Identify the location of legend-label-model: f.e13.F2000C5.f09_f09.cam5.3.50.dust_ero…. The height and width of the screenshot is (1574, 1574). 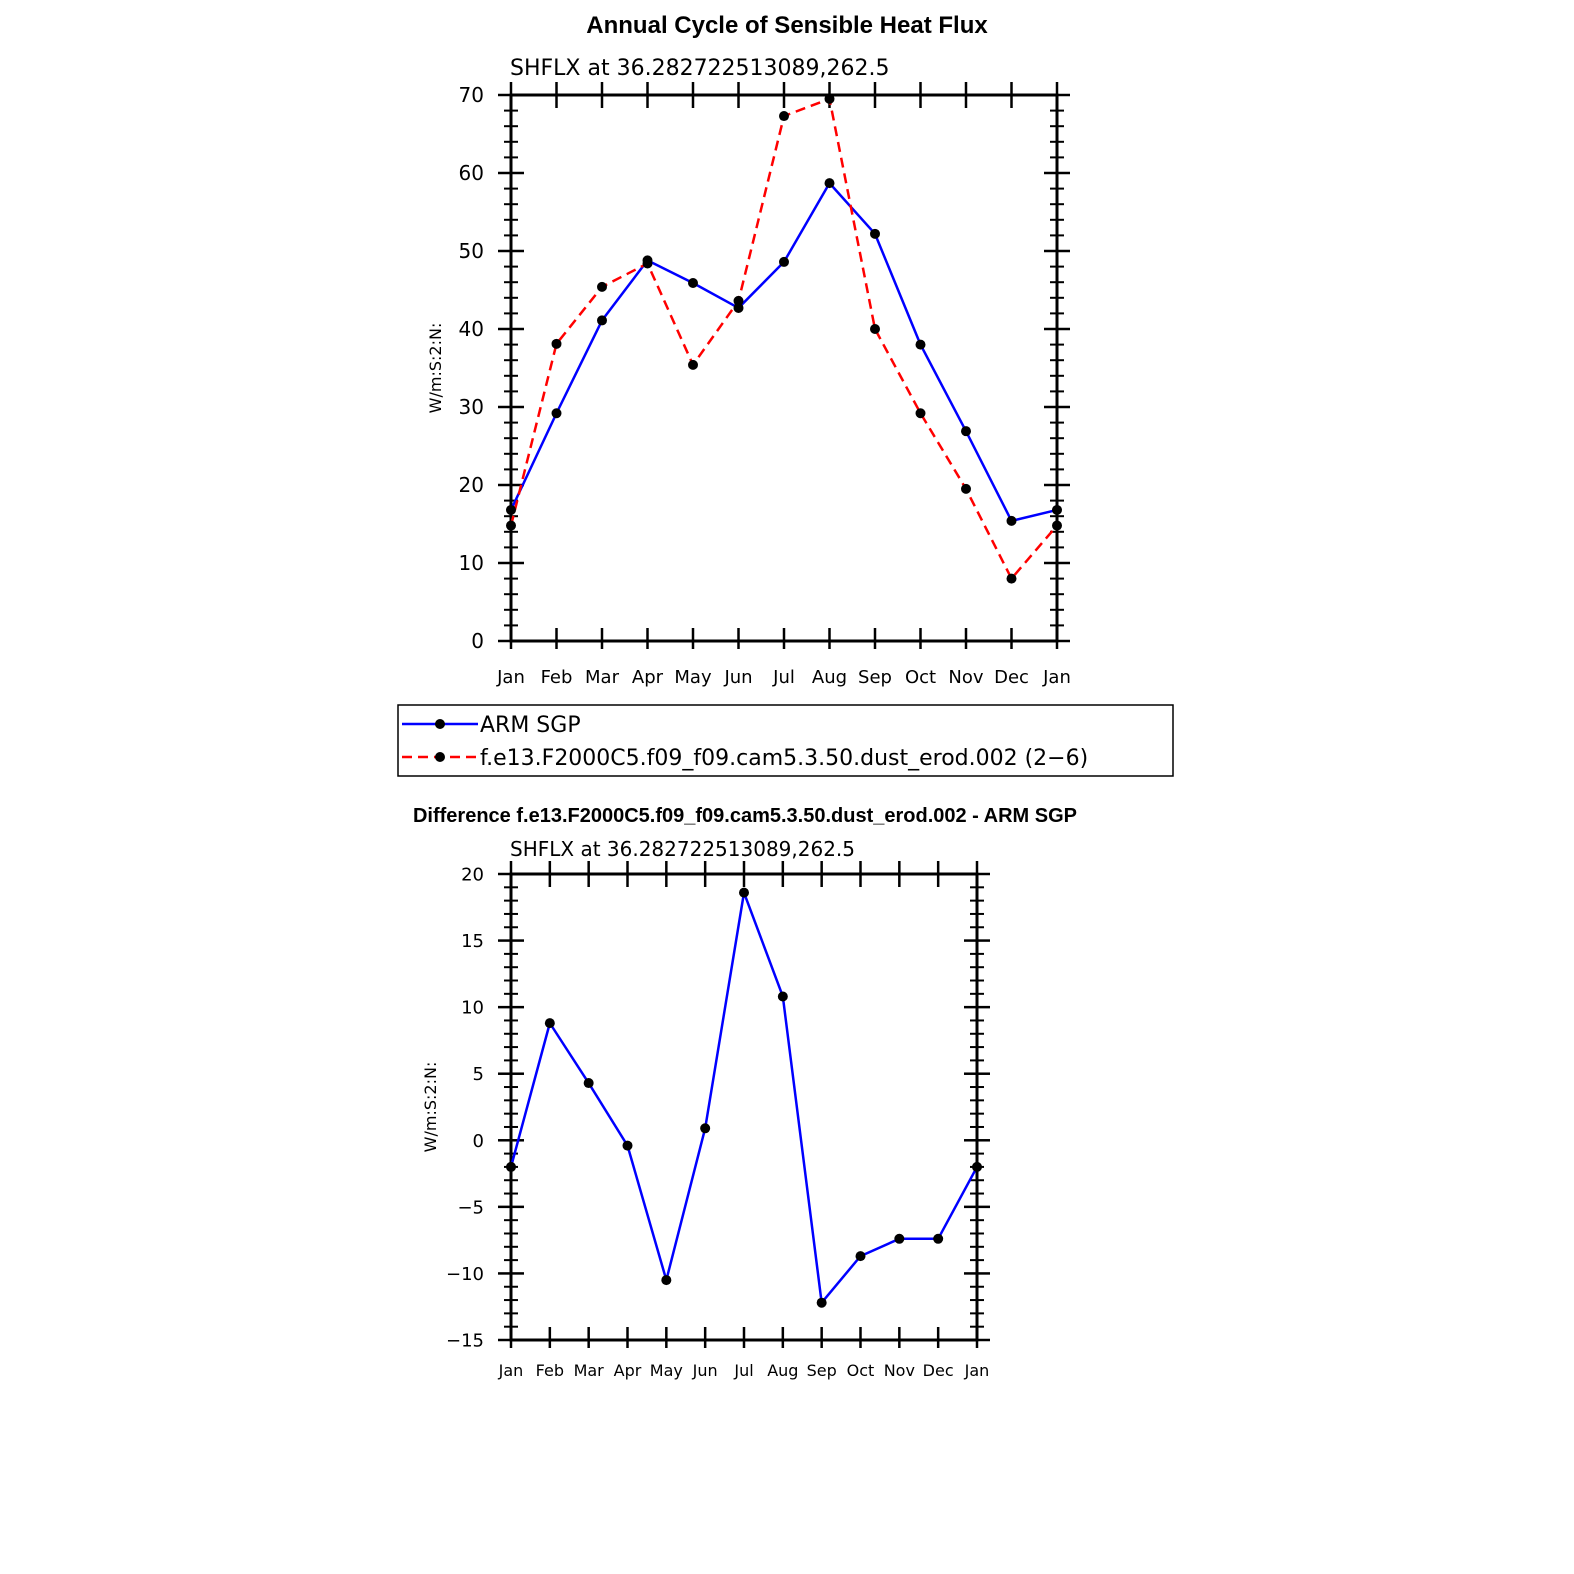
(784, 758).